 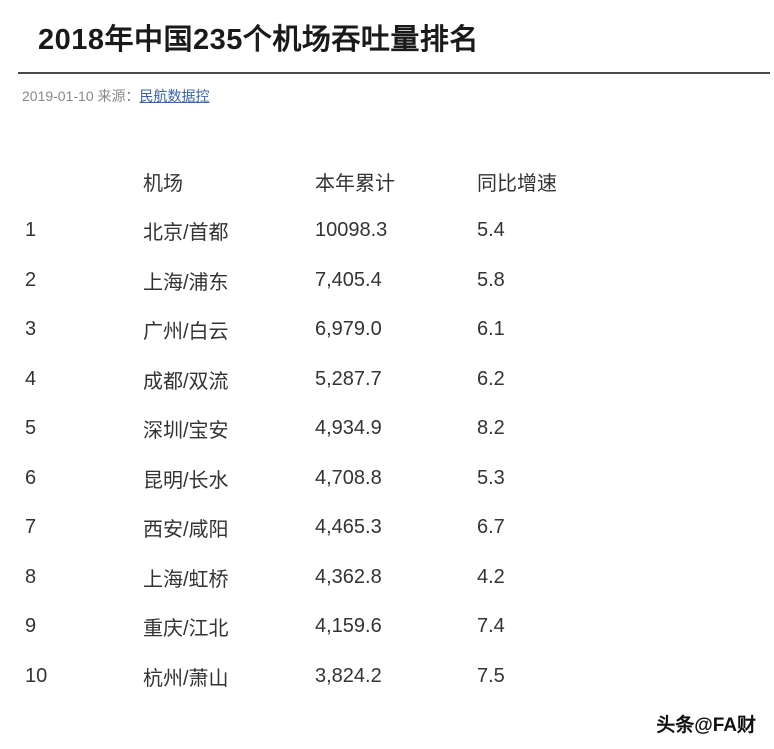 I want to click on rank-cell: 2, so click(x=31, y=279).